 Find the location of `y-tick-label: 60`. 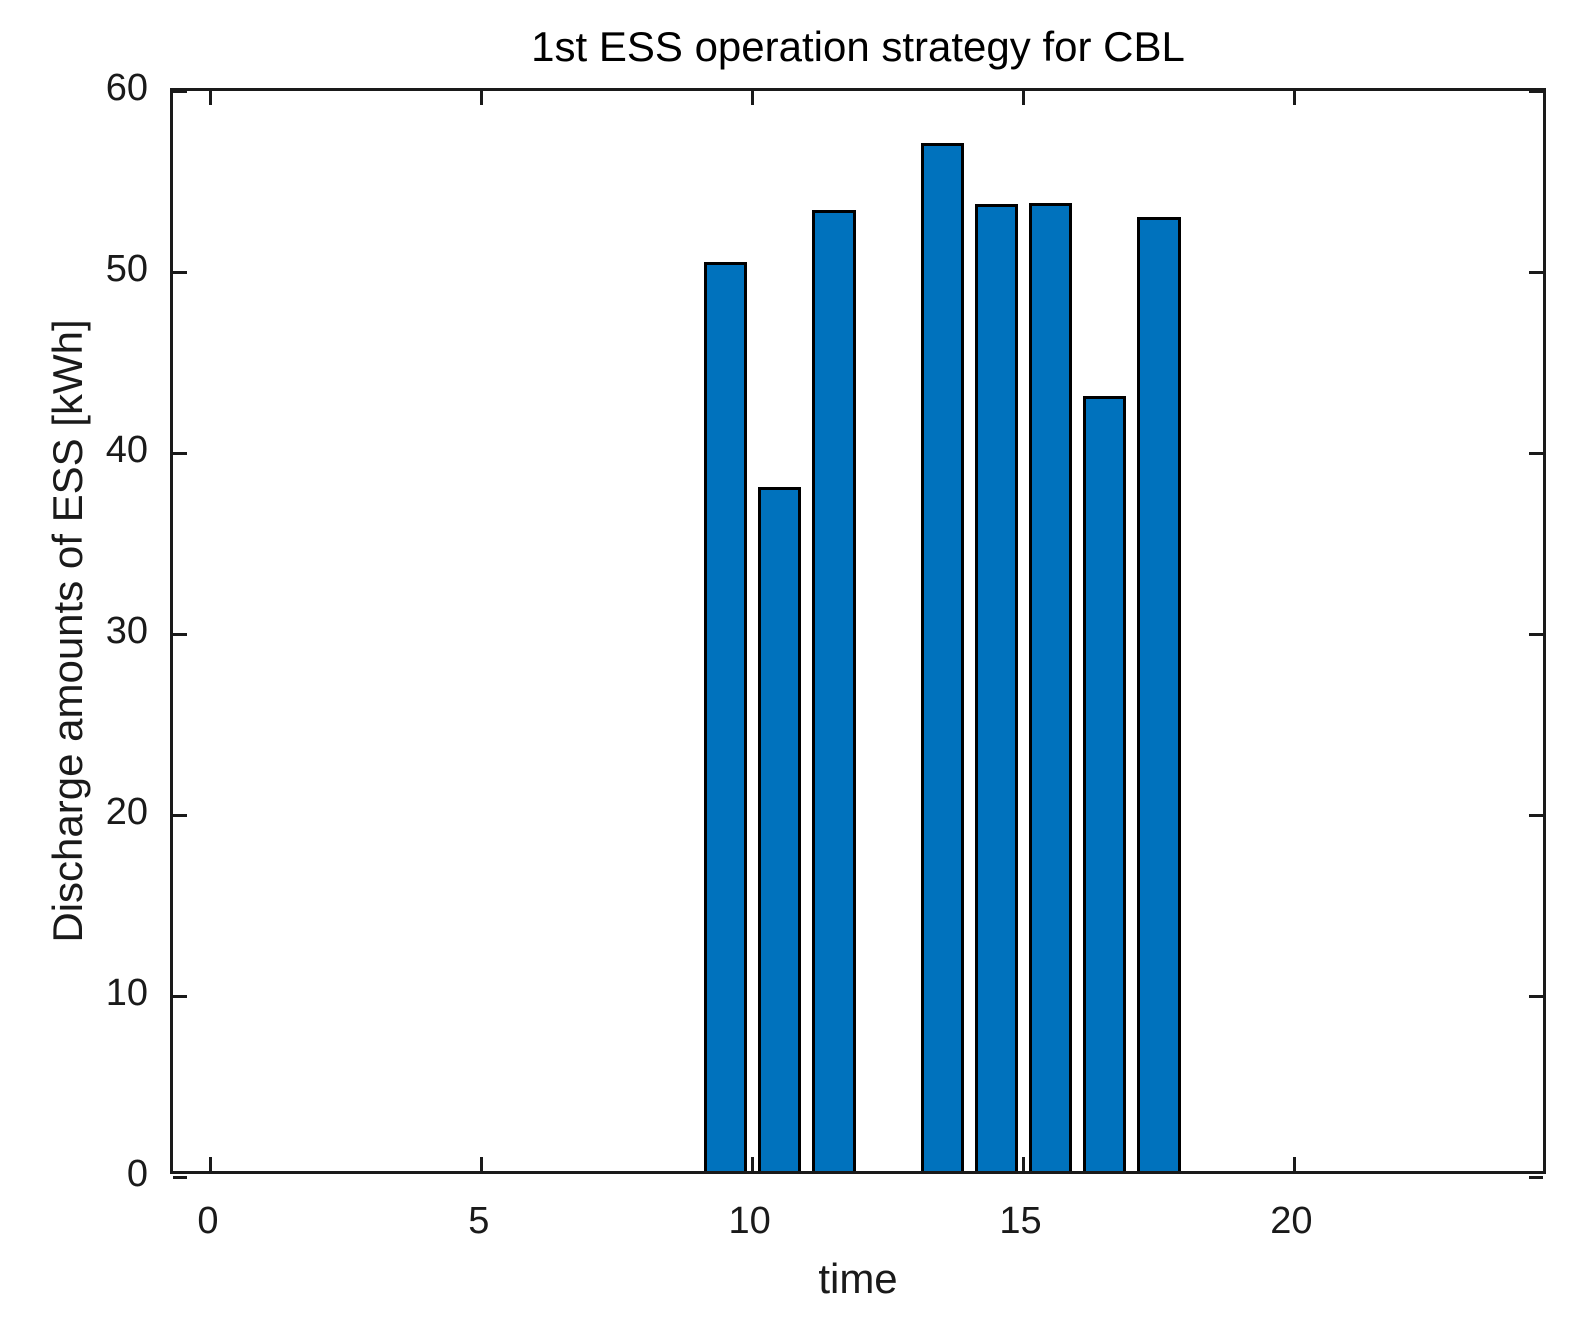

y-tick-label: 60 is located at coordinates (126, 88).